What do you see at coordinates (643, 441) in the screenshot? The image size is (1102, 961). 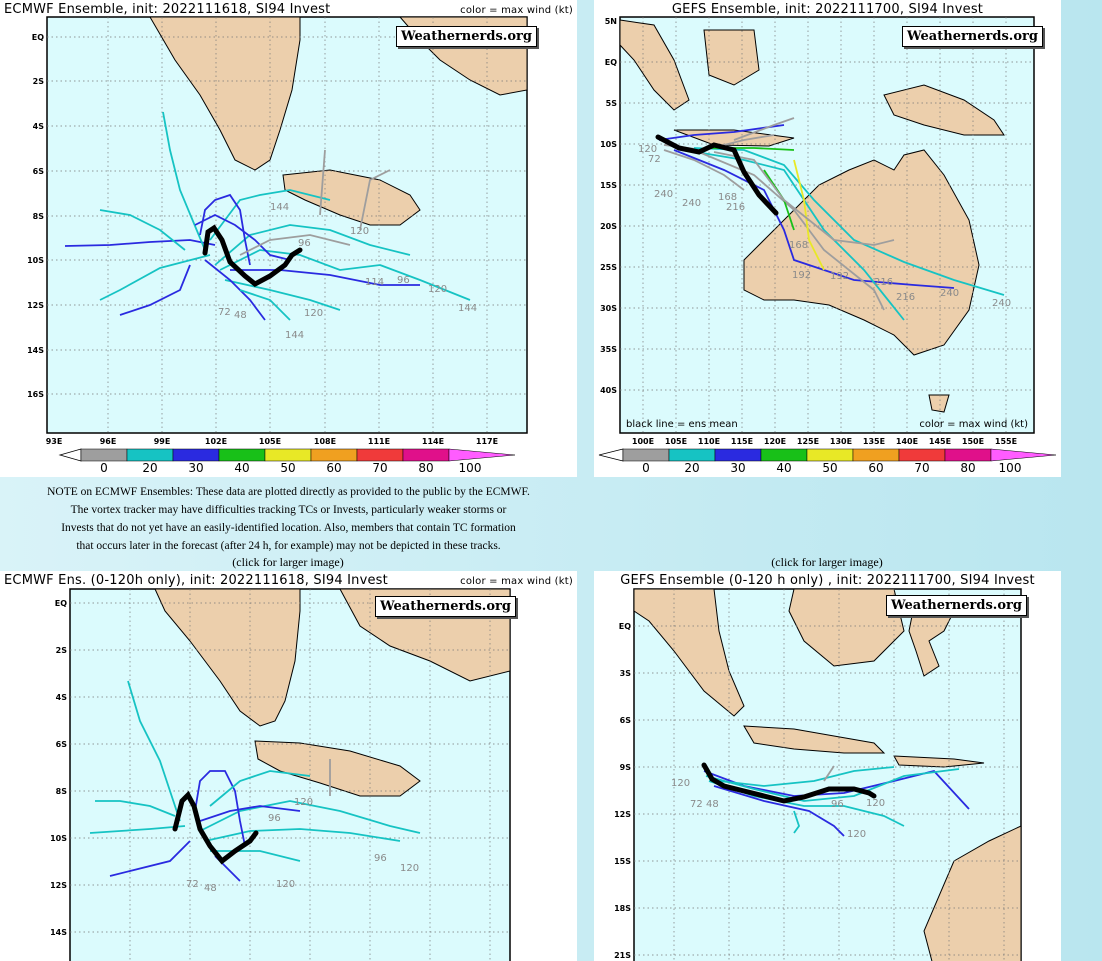 I see `lon-label: 100E` at bounding box center [643, 441].